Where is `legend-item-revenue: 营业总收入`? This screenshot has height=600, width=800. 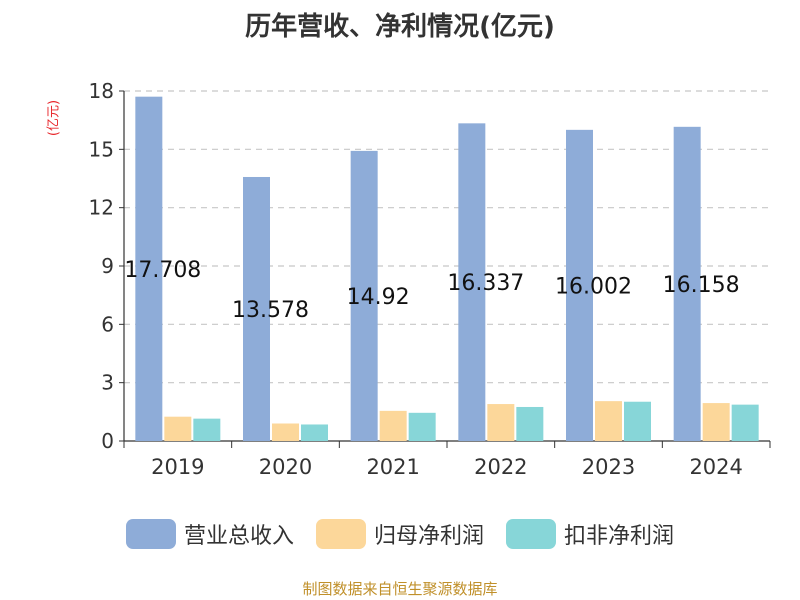 legend-item-revenue: 营业总收入 is located at coordinates (209, 534).